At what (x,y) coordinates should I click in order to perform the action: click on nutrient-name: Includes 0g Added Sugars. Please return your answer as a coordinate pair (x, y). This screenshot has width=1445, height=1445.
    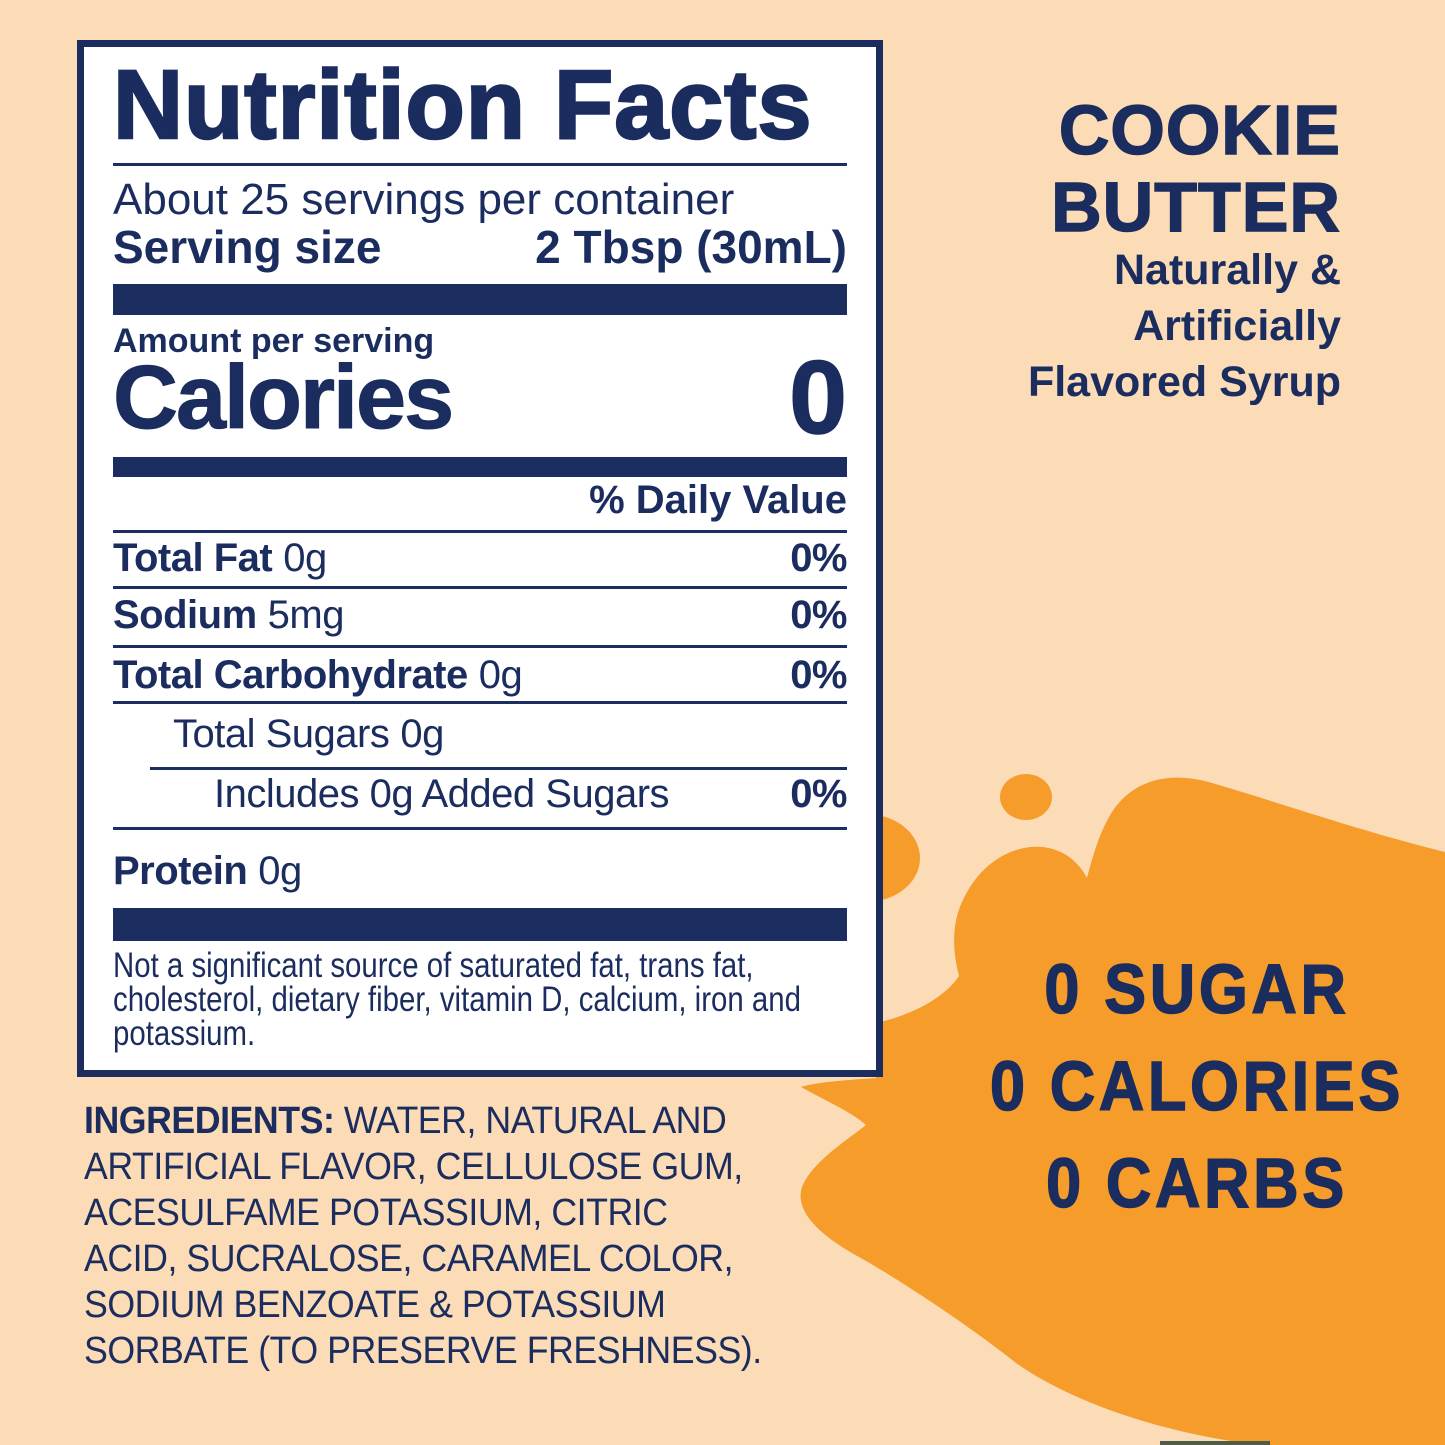
    Looking at the image, I should click on (442, 794).